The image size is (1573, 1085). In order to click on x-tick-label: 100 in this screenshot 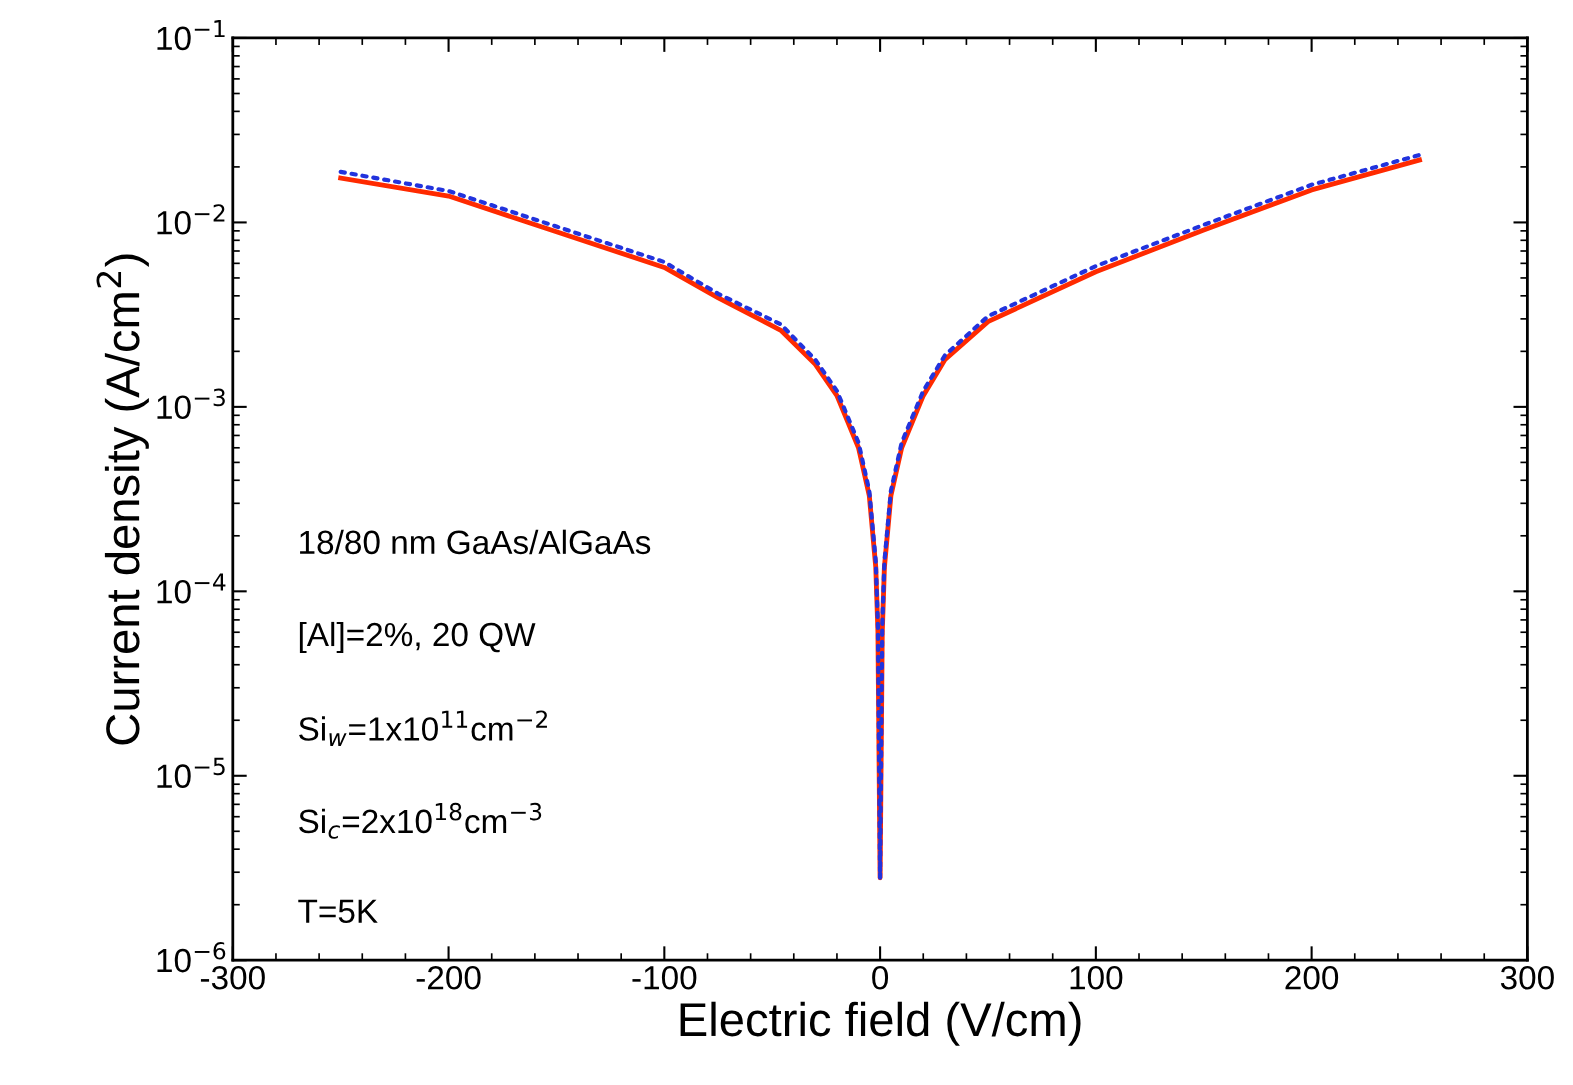, I will do `click(1096, 977)`.